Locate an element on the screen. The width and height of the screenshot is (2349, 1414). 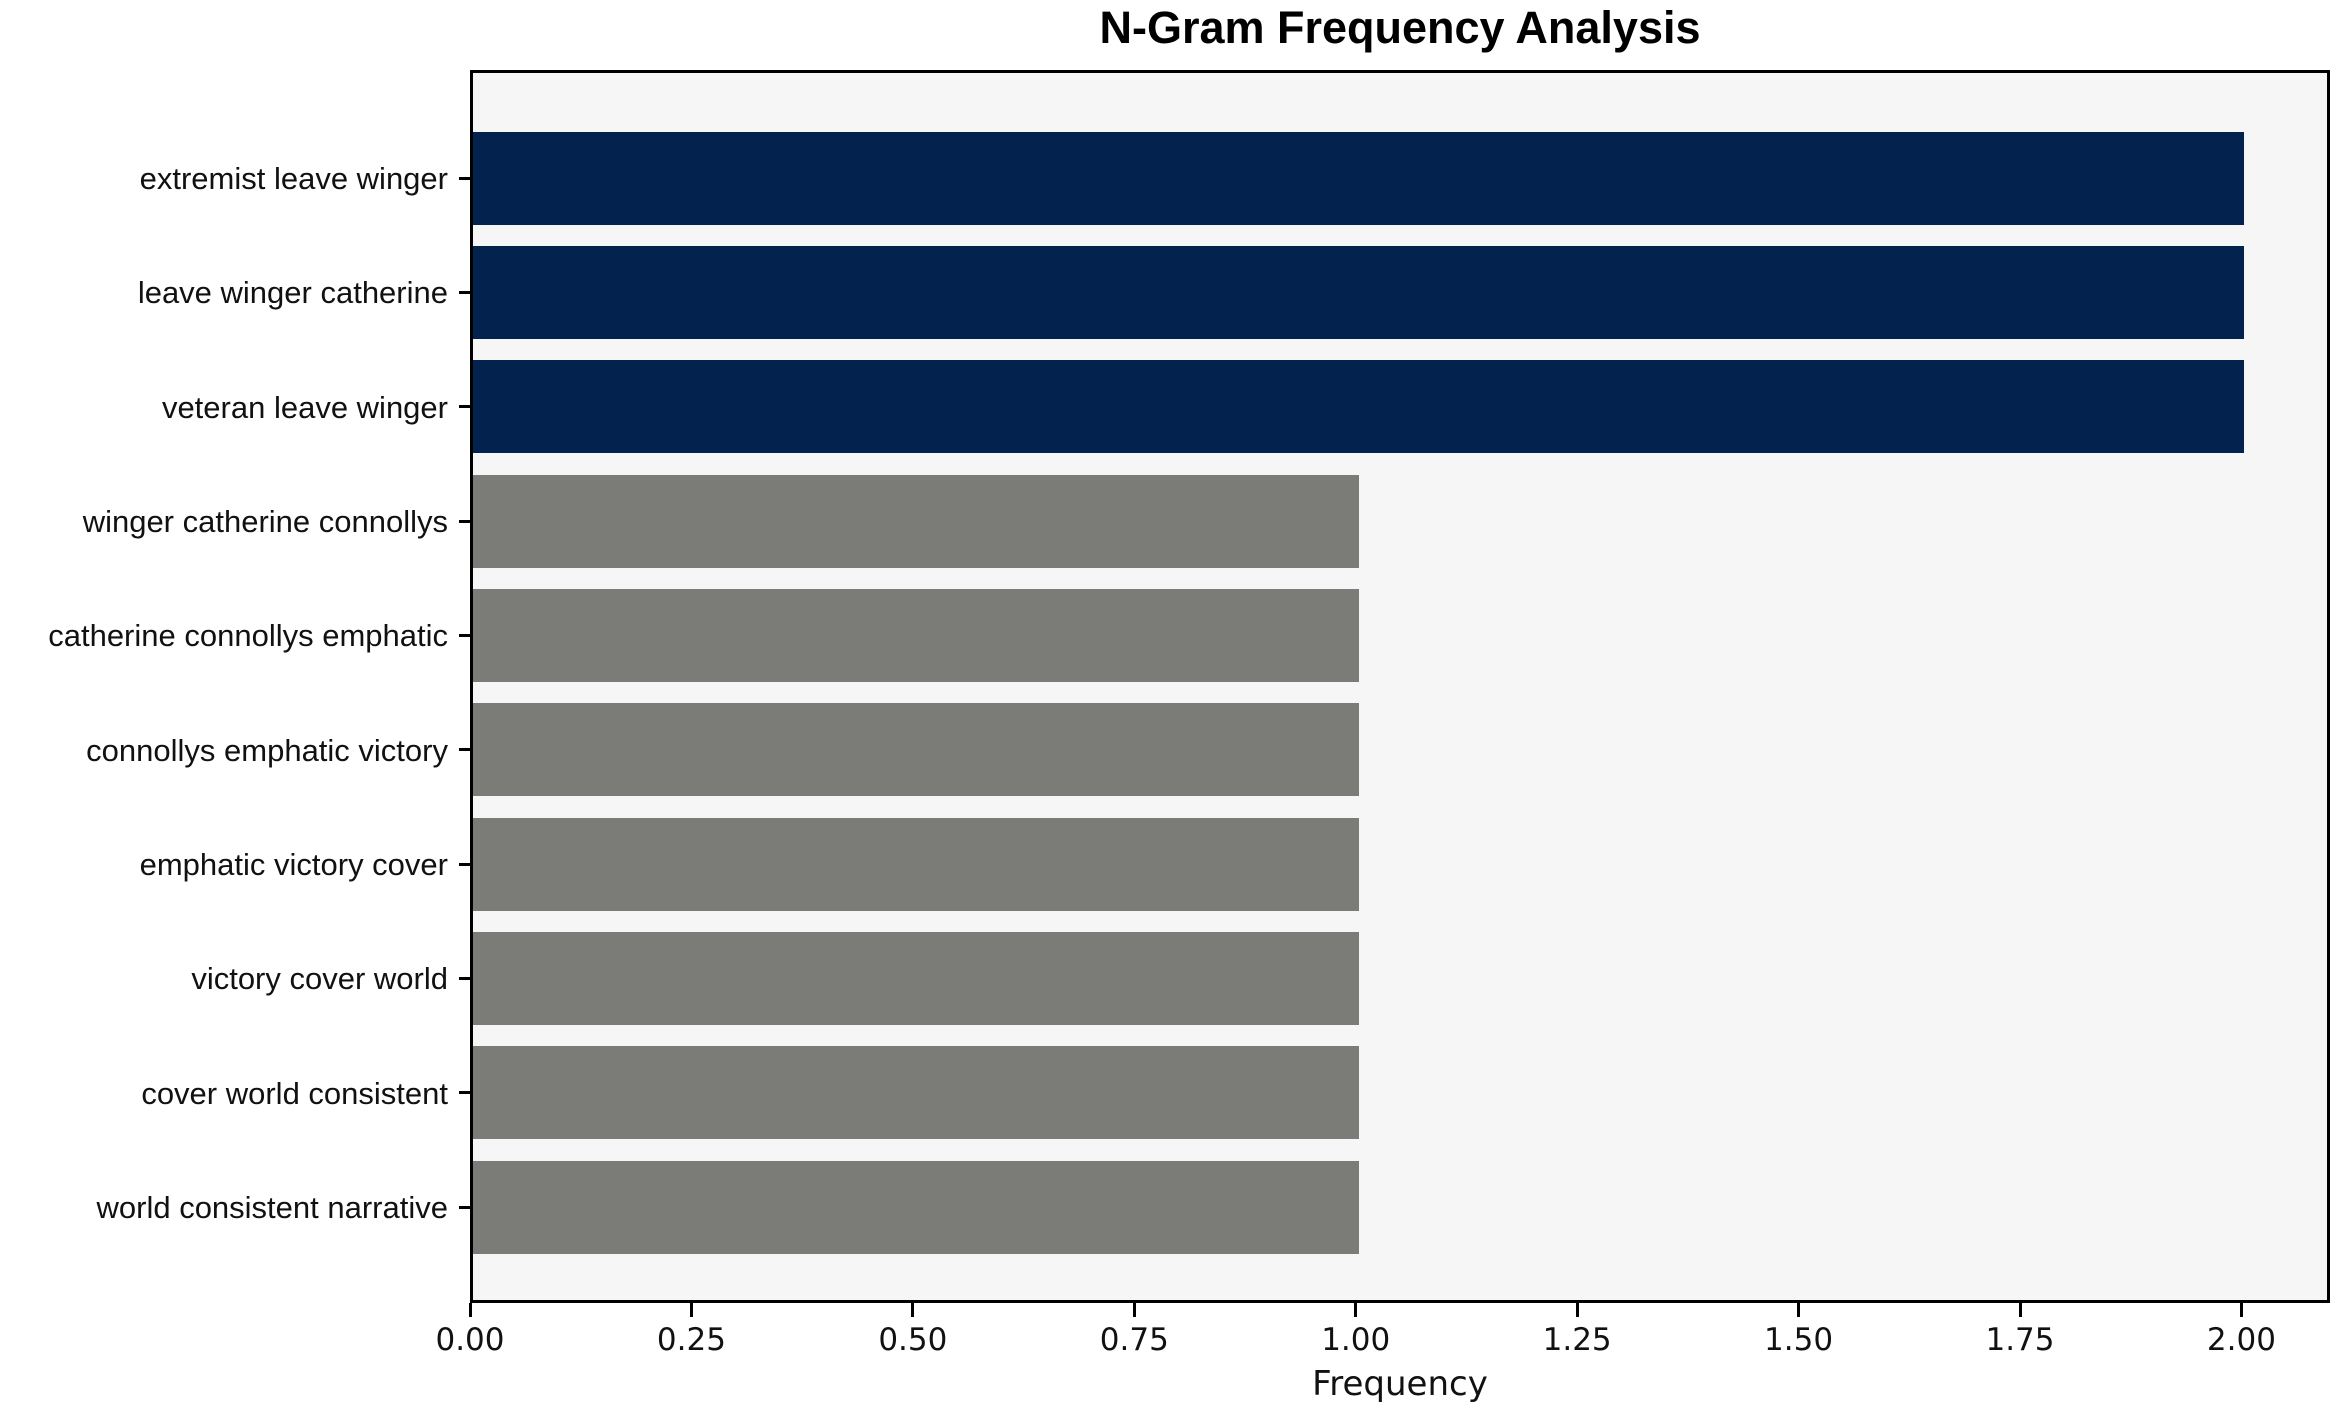
x-tick-label: 1.25 is located at coordinates (1577, 1340).